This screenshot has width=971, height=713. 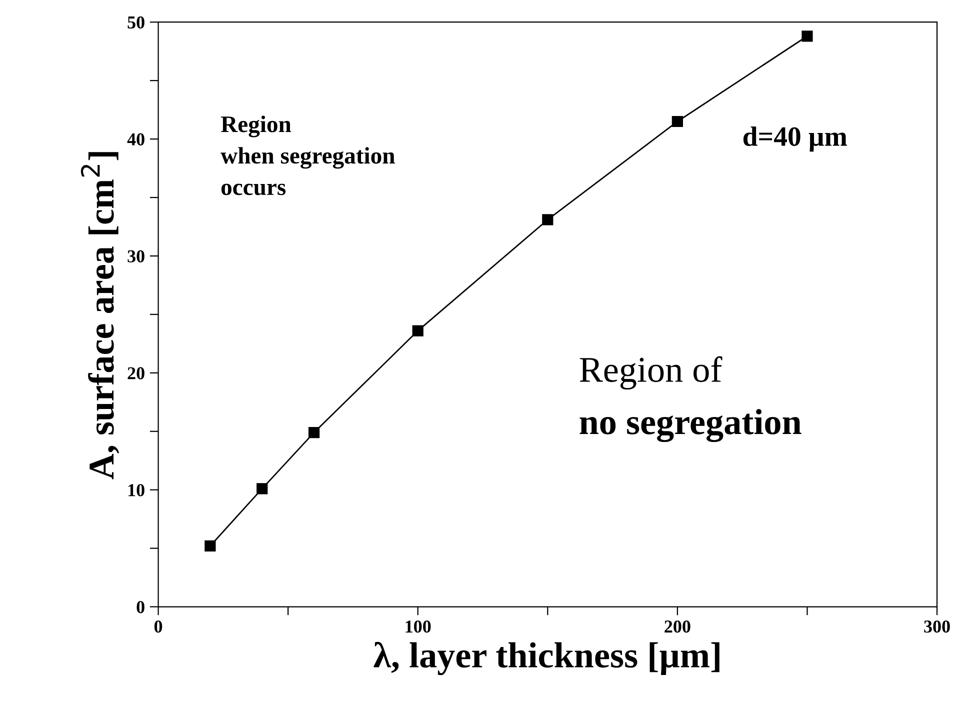 What do you see at coordinates (135, 139) in the screenshot?
I see `y-tick-label: 40` at bounding box center [135, 139].